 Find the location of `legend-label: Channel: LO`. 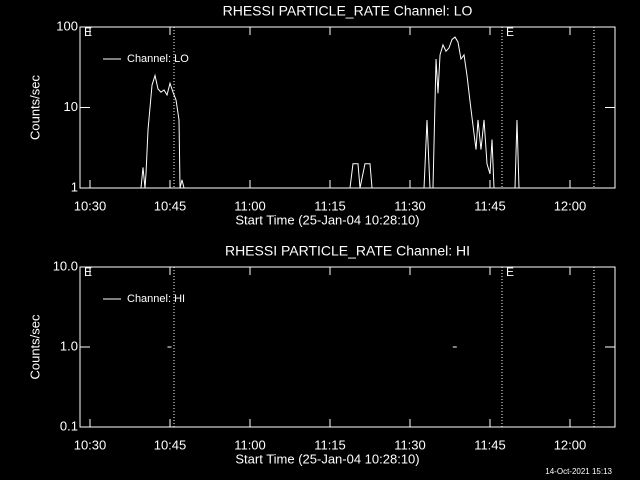

legend-label: Channel: LO is located at coordinates (158, 59).